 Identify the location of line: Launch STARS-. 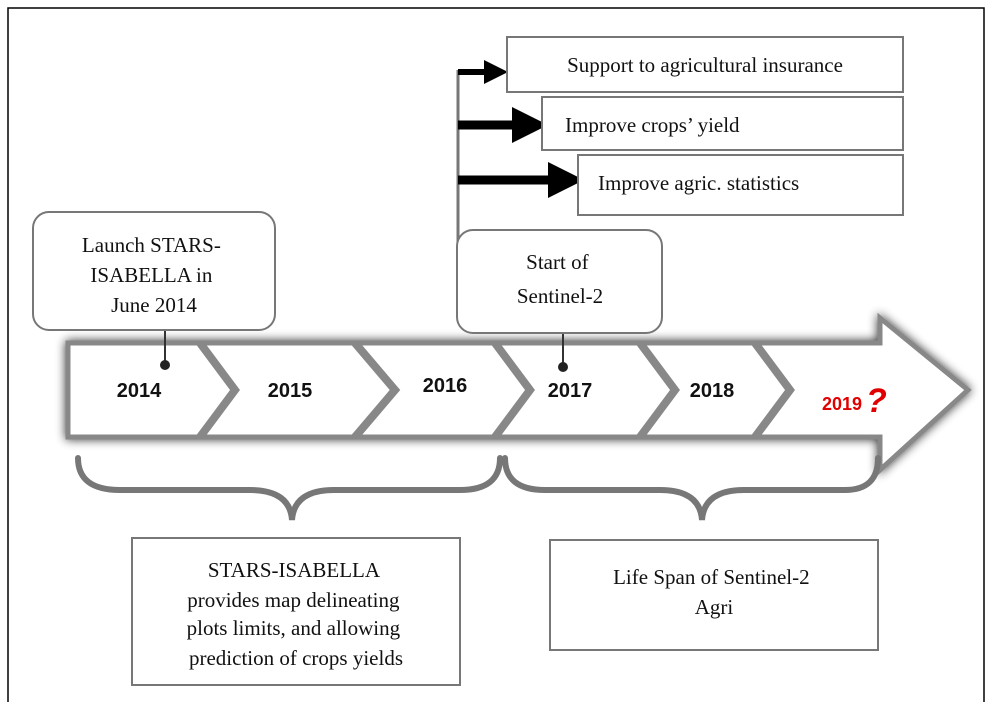
(151, 245).